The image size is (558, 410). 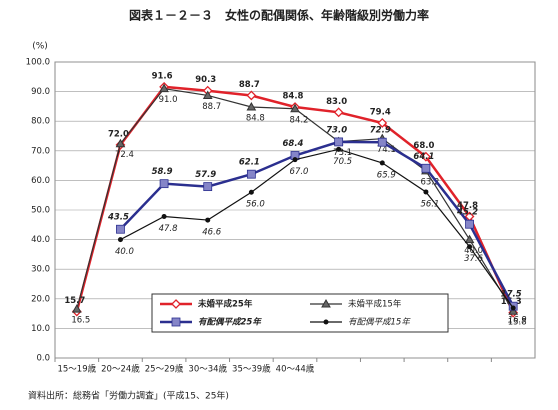 I want to click on data-label: 37.6, so click(x=474, y=259).